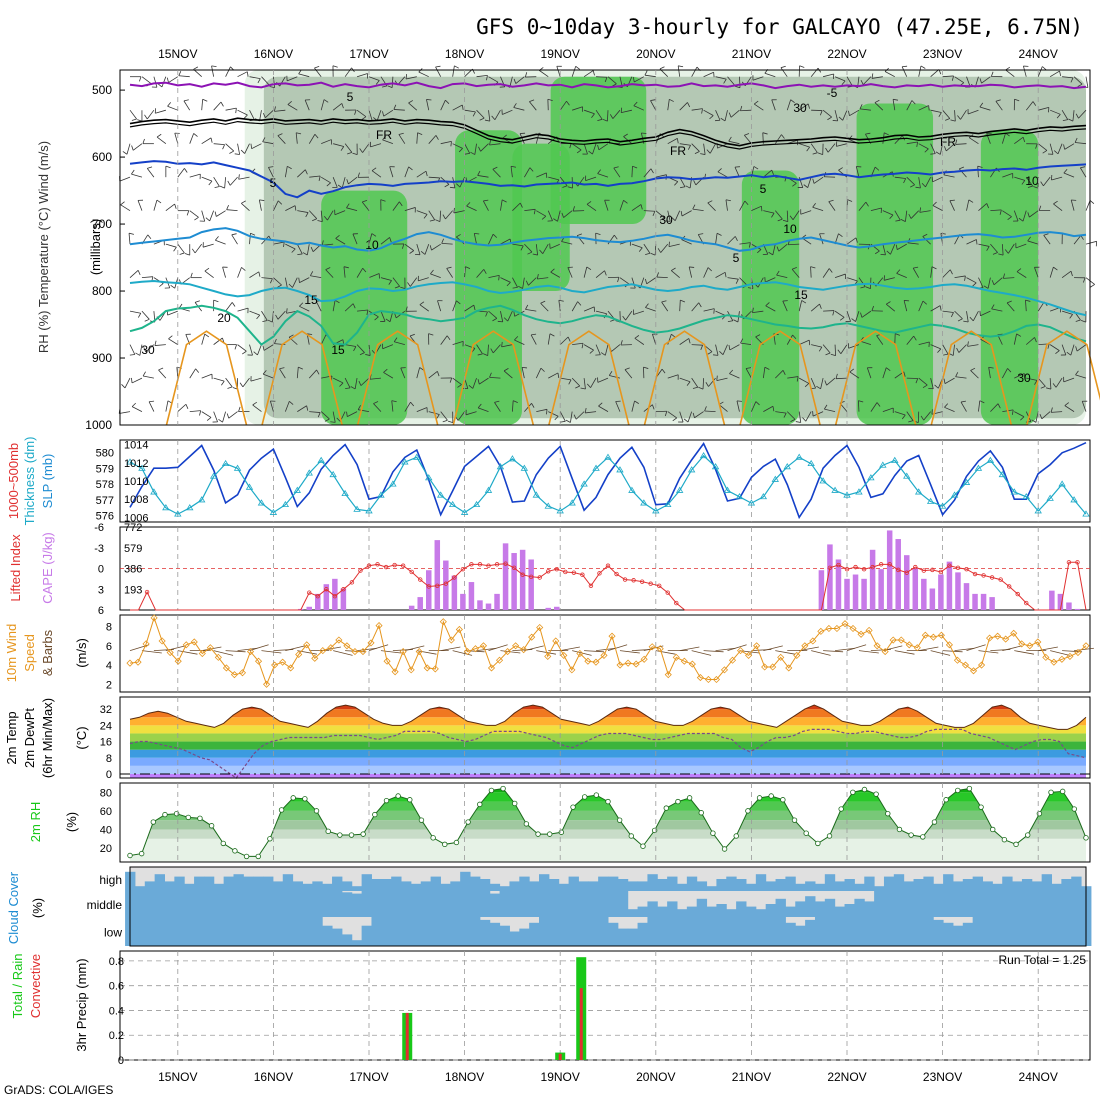  Describe the element at coordinates (37, 908) in the screenshot. I see `cloud-units-line: (%)` at that location.